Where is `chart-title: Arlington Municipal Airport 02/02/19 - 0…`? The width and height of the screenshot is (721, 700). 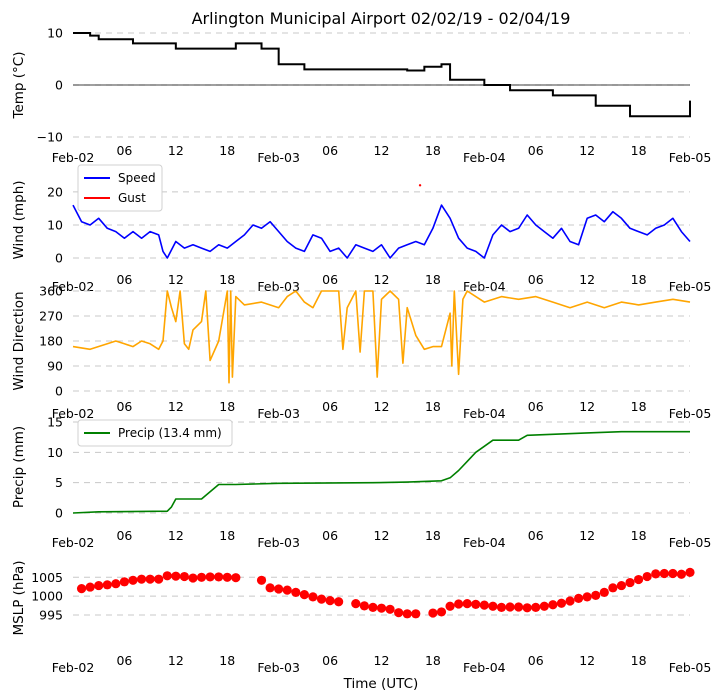 chart-title: Arlington Municipal Airport 02/02/19 - 0… is located at coordinates (381, 18).